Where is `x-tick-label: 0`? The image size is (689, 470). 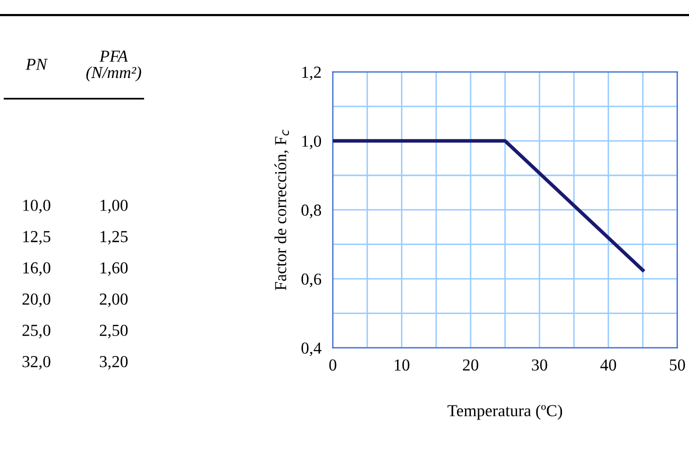 x-tick-label: 0 is located at coordinates (332, 365).